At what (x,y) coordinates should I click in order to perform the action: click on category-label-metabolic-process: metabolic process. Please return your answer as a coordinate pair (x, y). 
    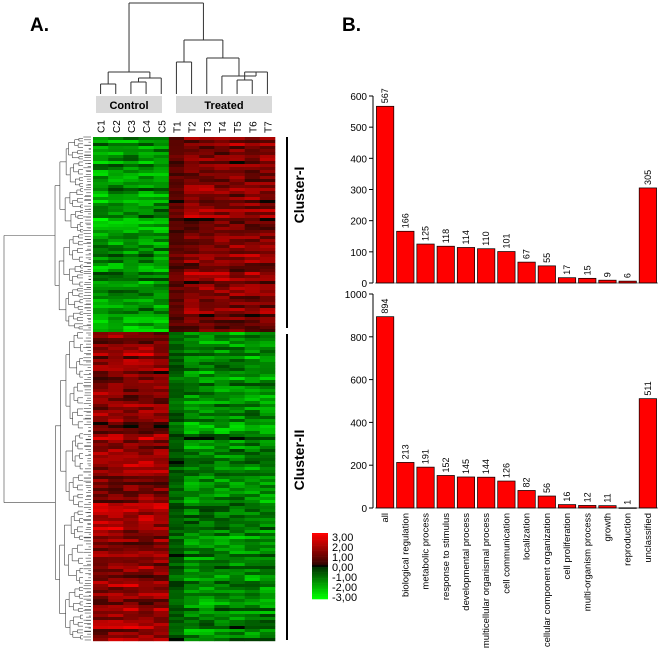
    Looking at the image, I should click on (426, 551).